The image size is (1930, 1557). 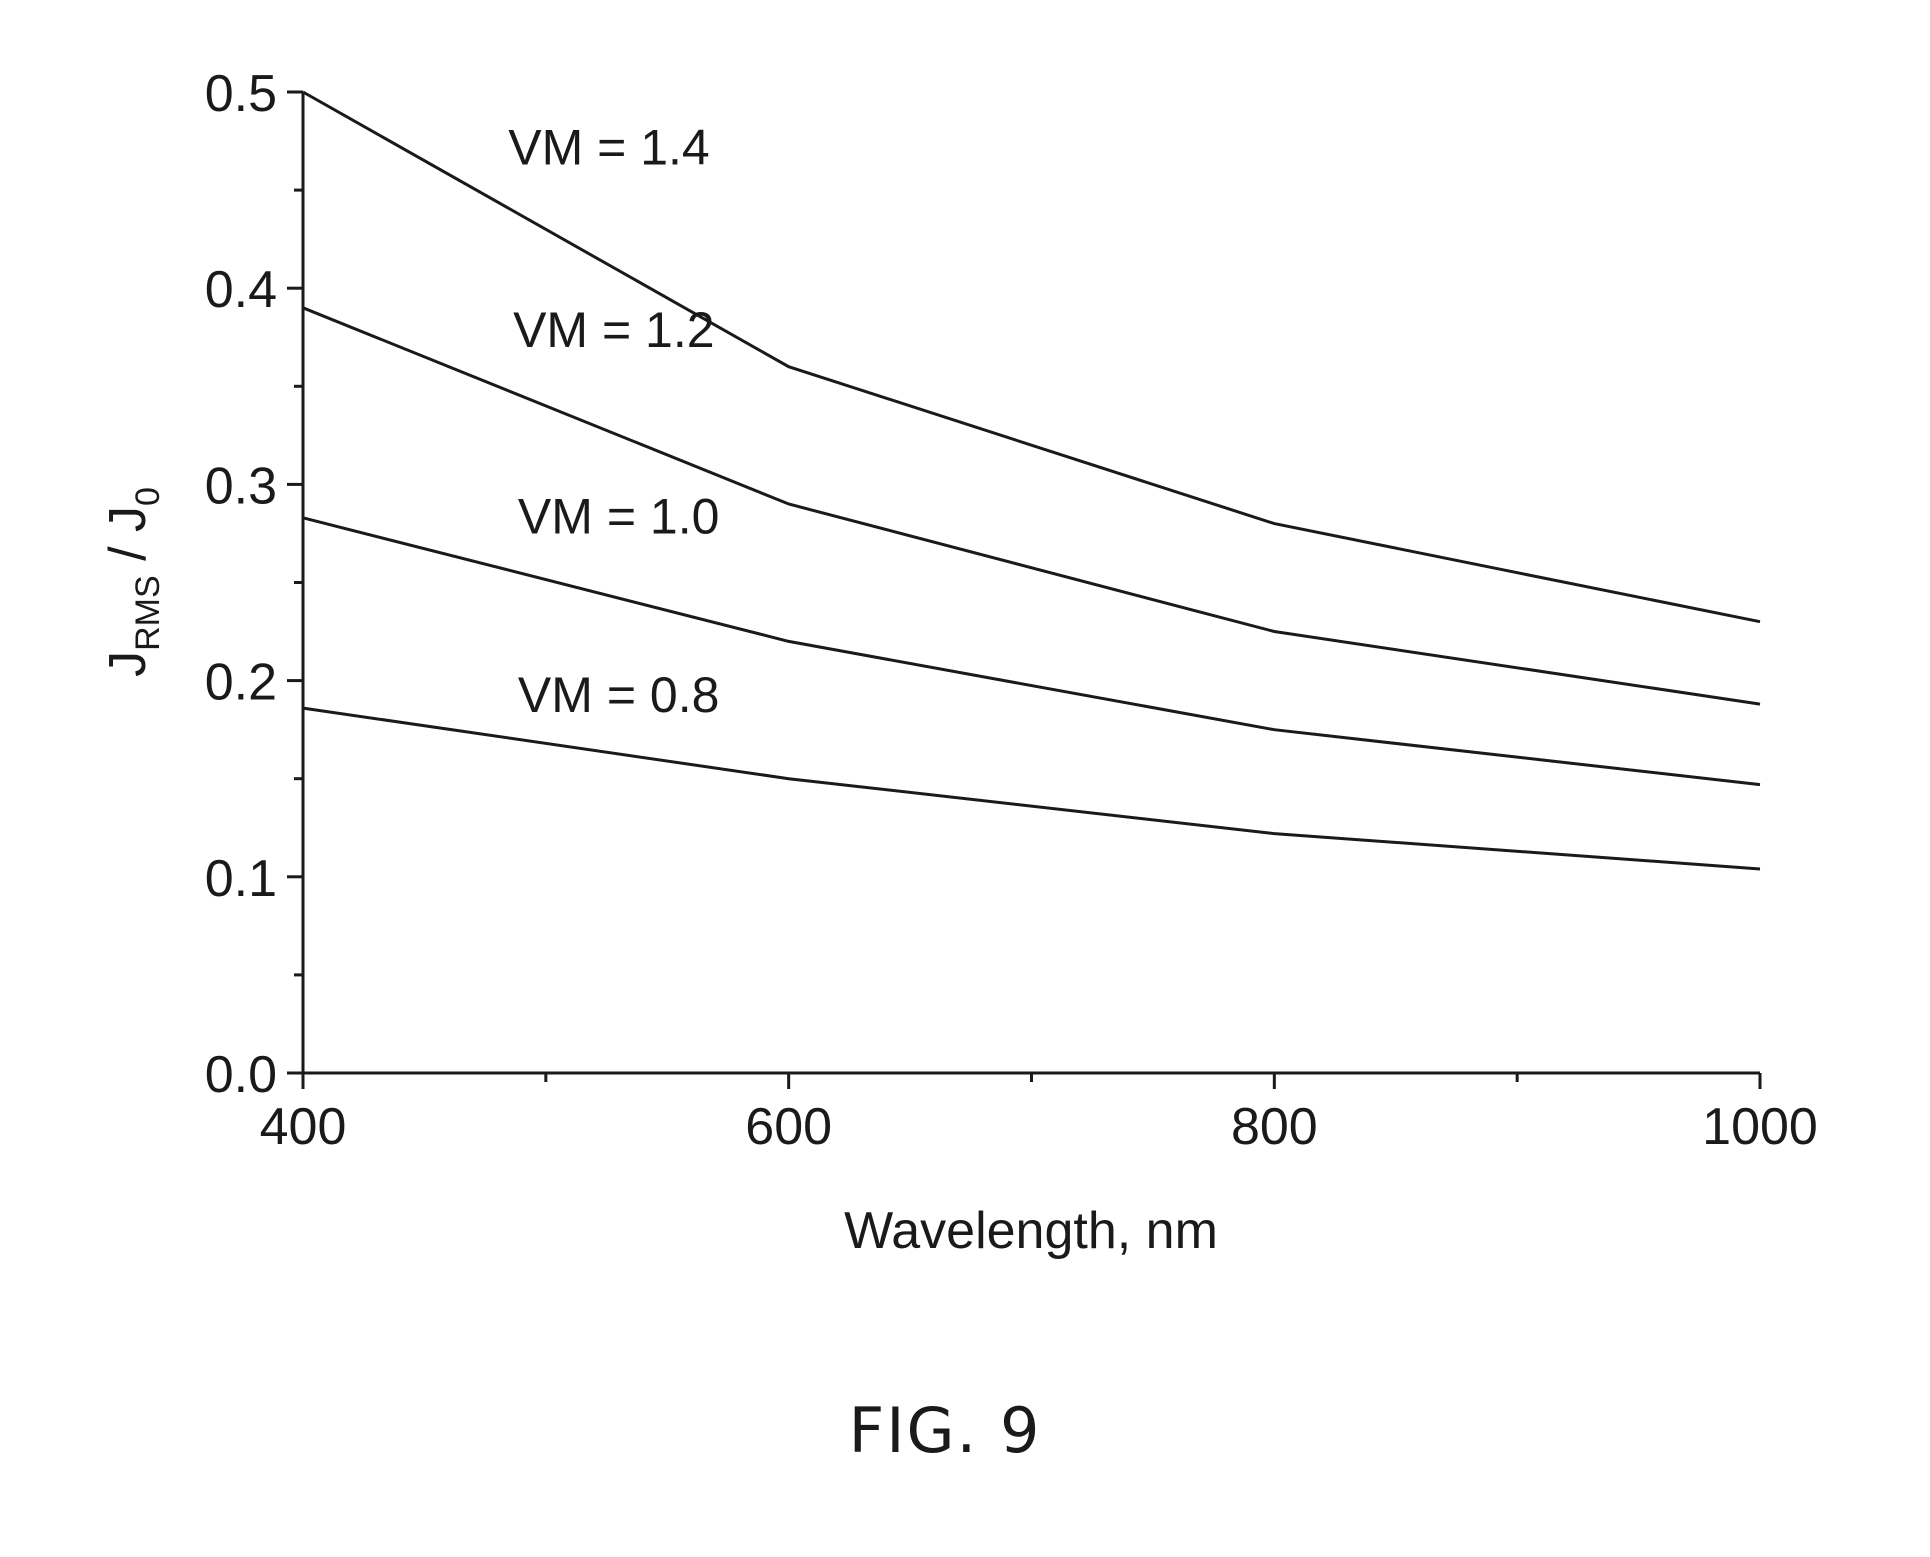 I want to click on y-tick-label: 0.5, so click(x=241, y=94).